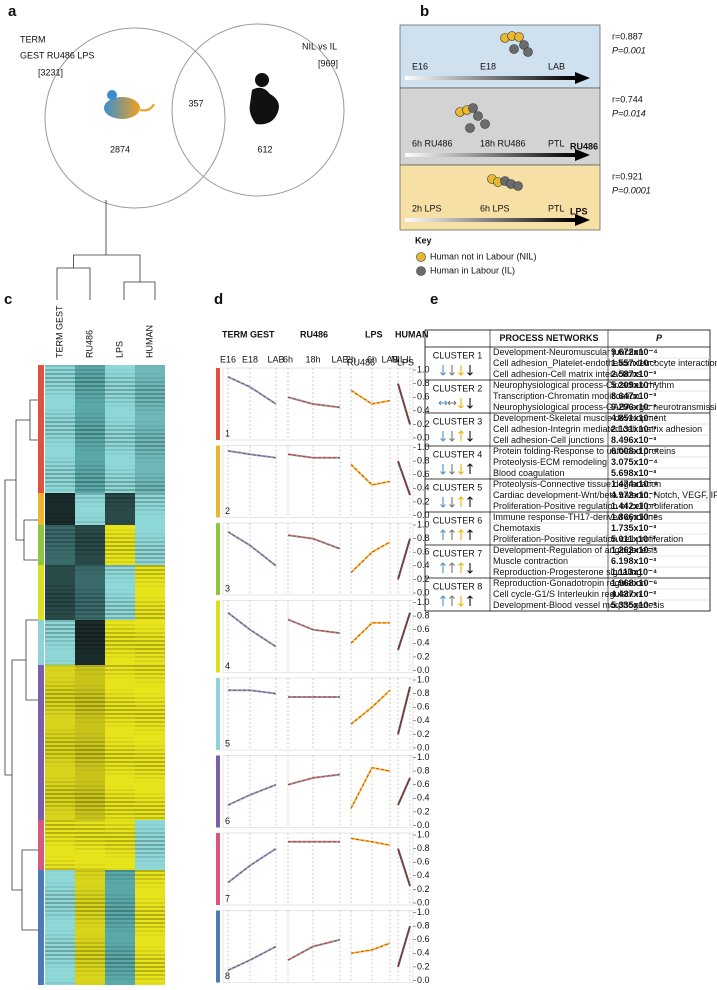 This screenshot has width=717, height=990. What do you see at coordinates (319, 46) in the screenshot?
I see `set-label: NIL vs IL` at bounding box center [319, 46].